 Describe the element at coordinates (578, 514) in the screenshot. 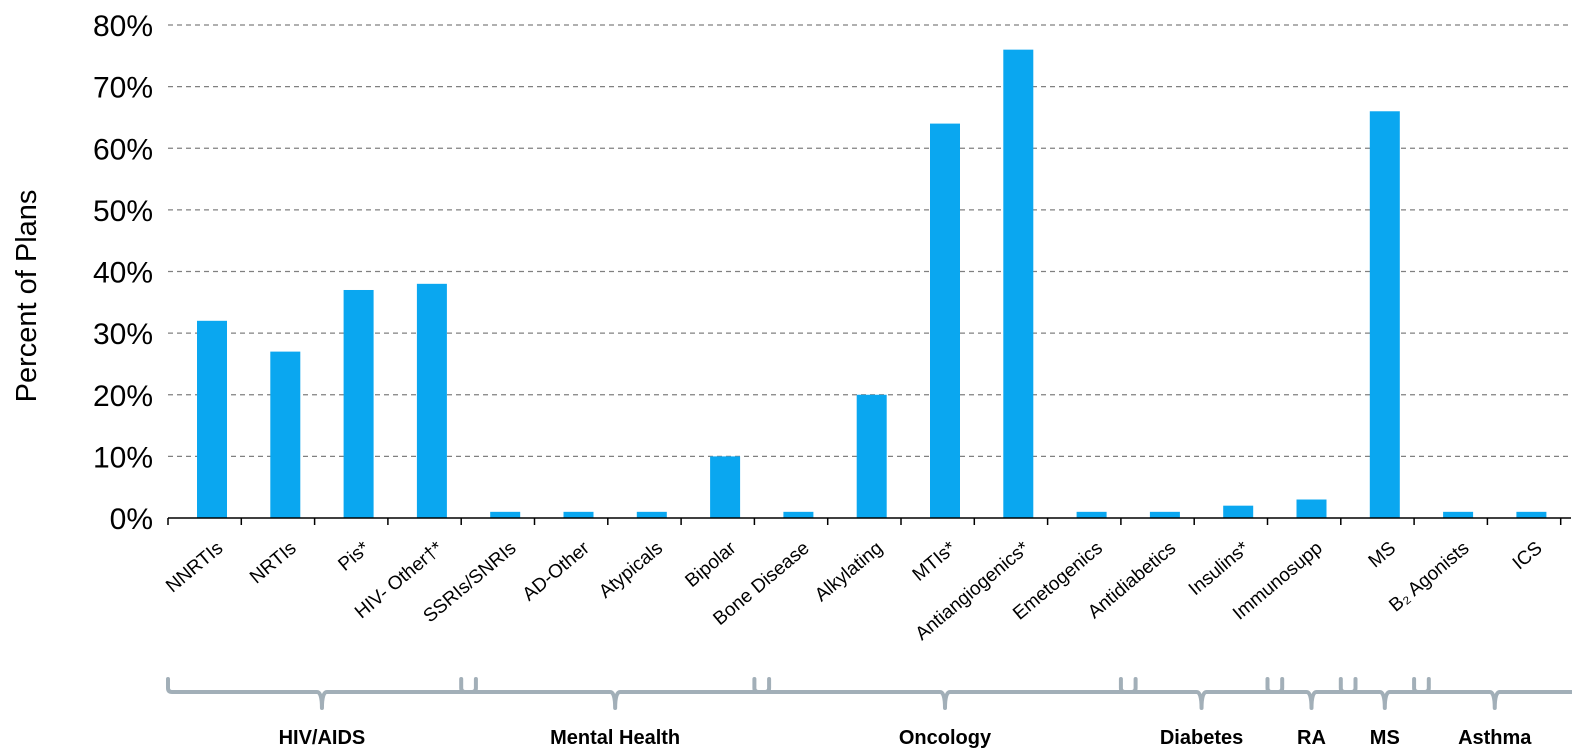

I see `bar-ad-other` at that location.